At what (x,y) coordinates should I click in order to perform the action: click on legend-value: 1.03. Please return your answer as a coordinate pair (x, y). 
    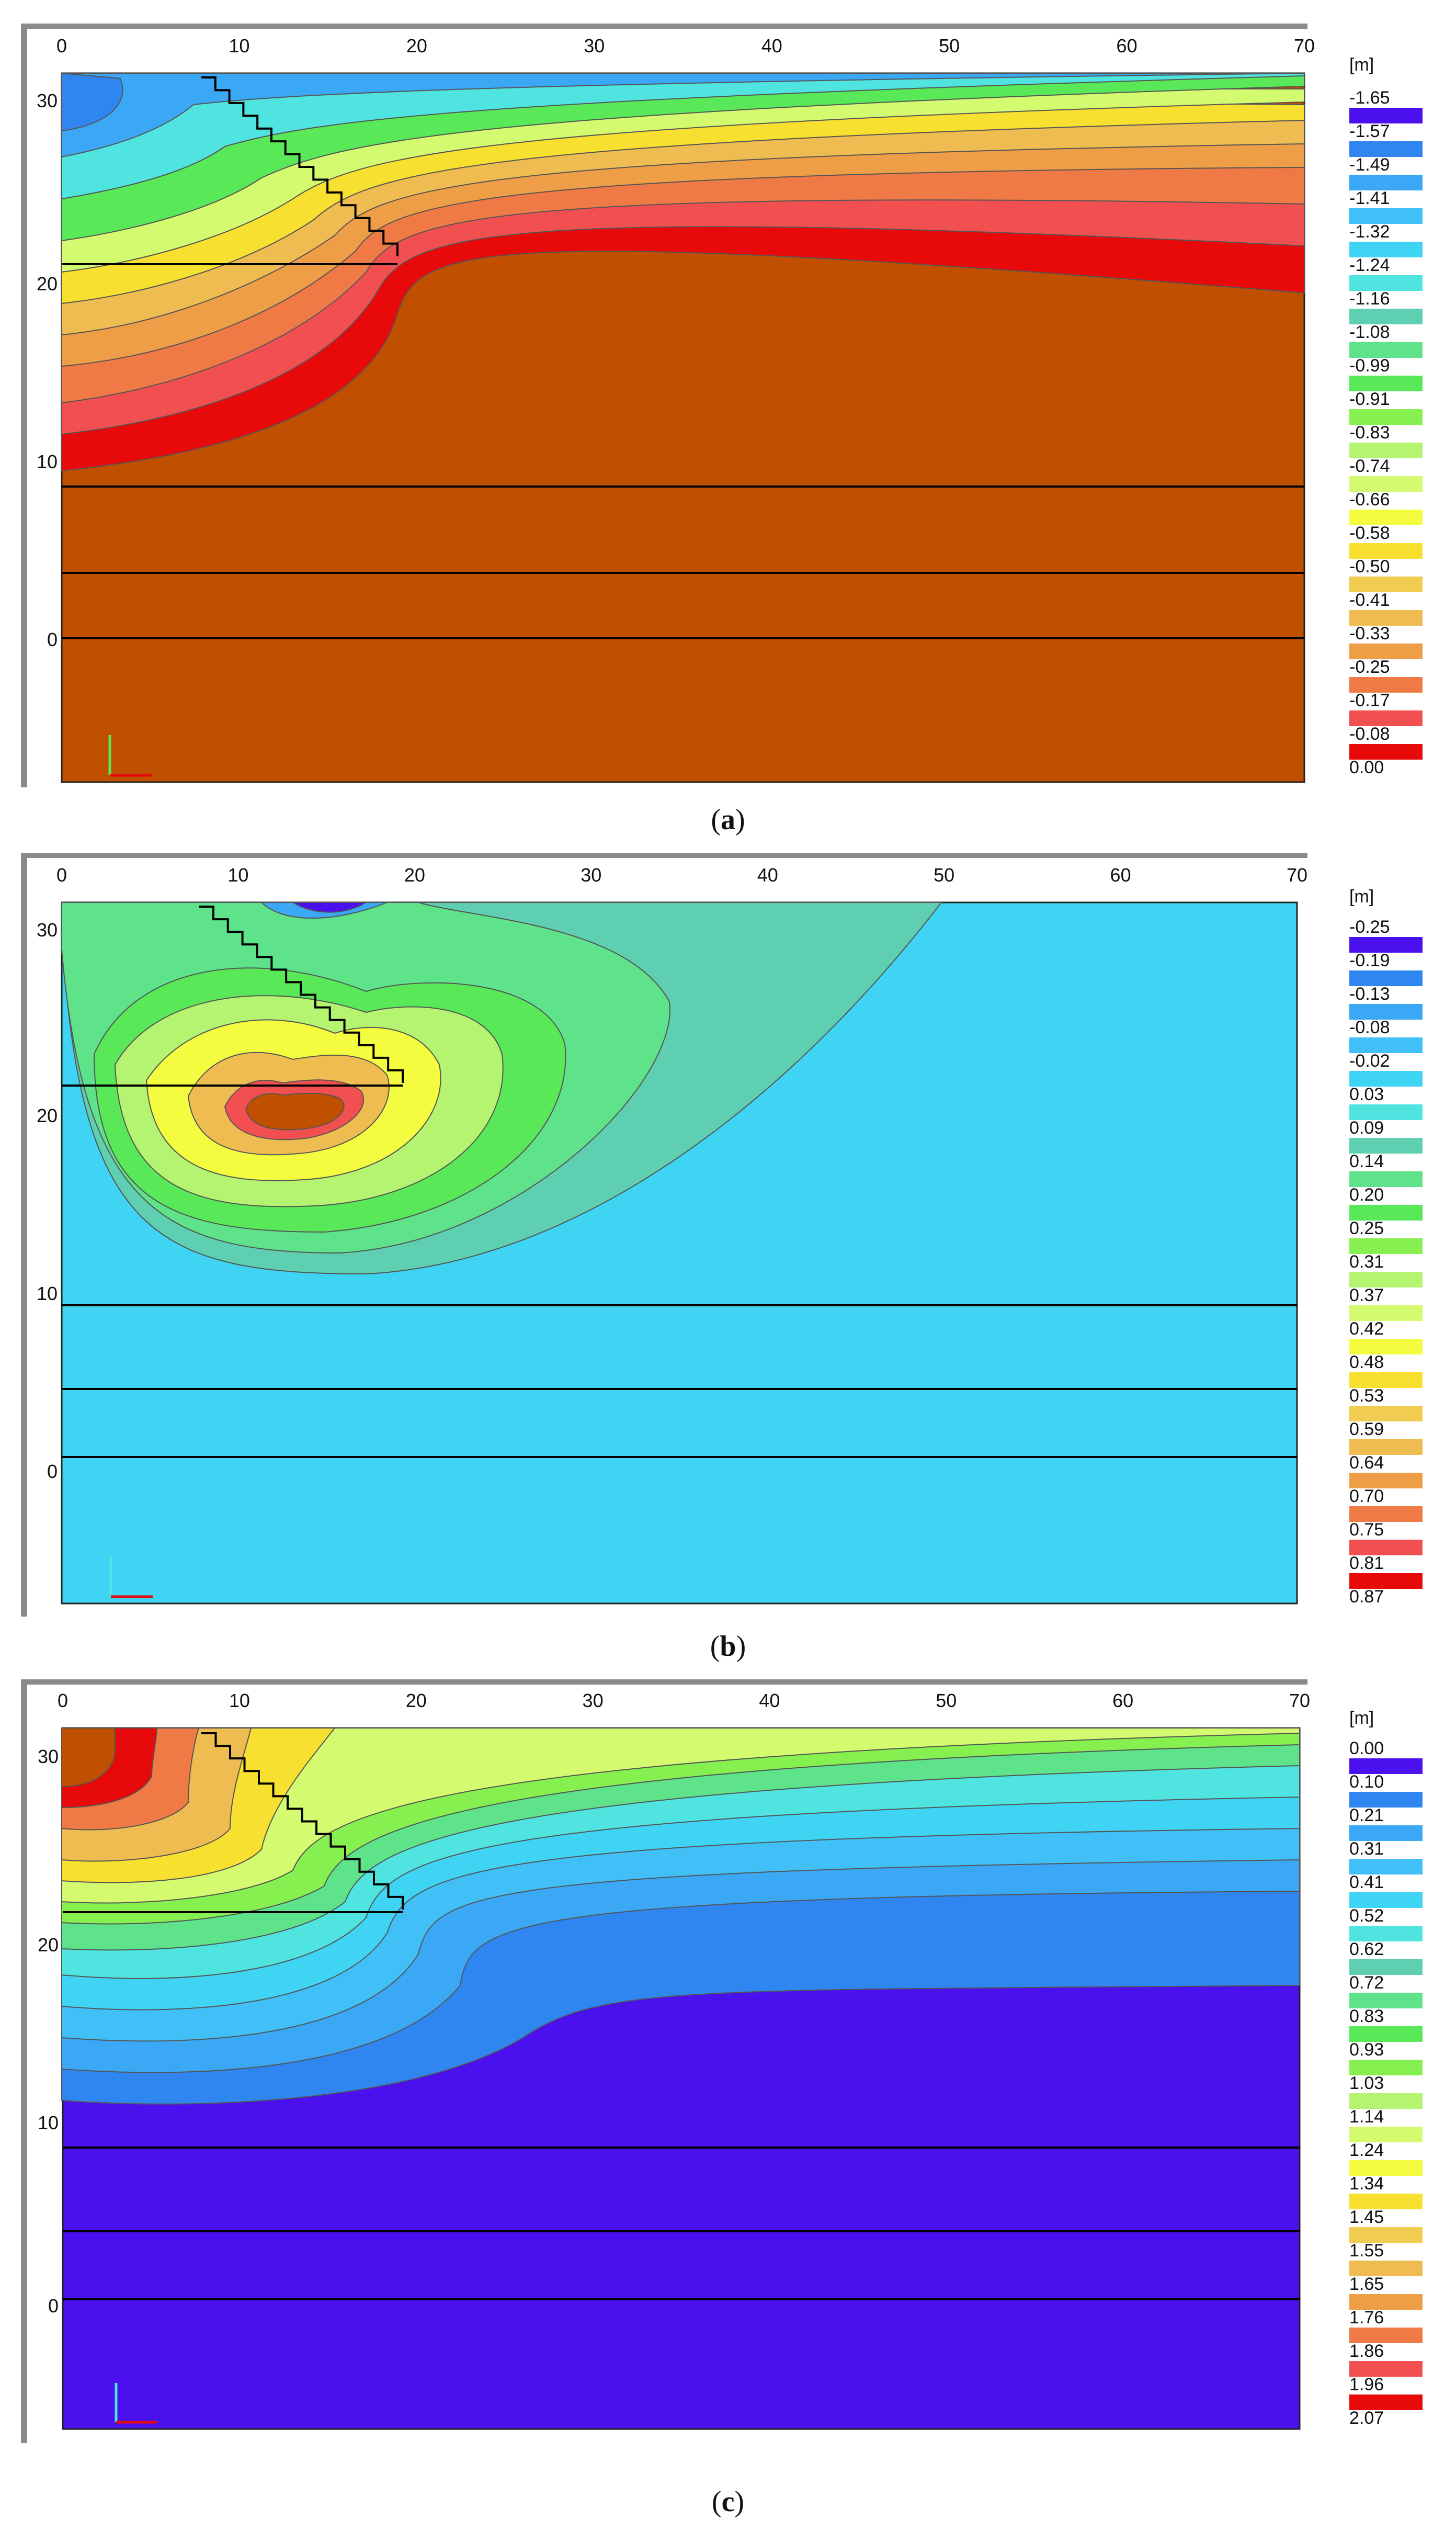
    Looking at the image, I should click on (1366, 2083).